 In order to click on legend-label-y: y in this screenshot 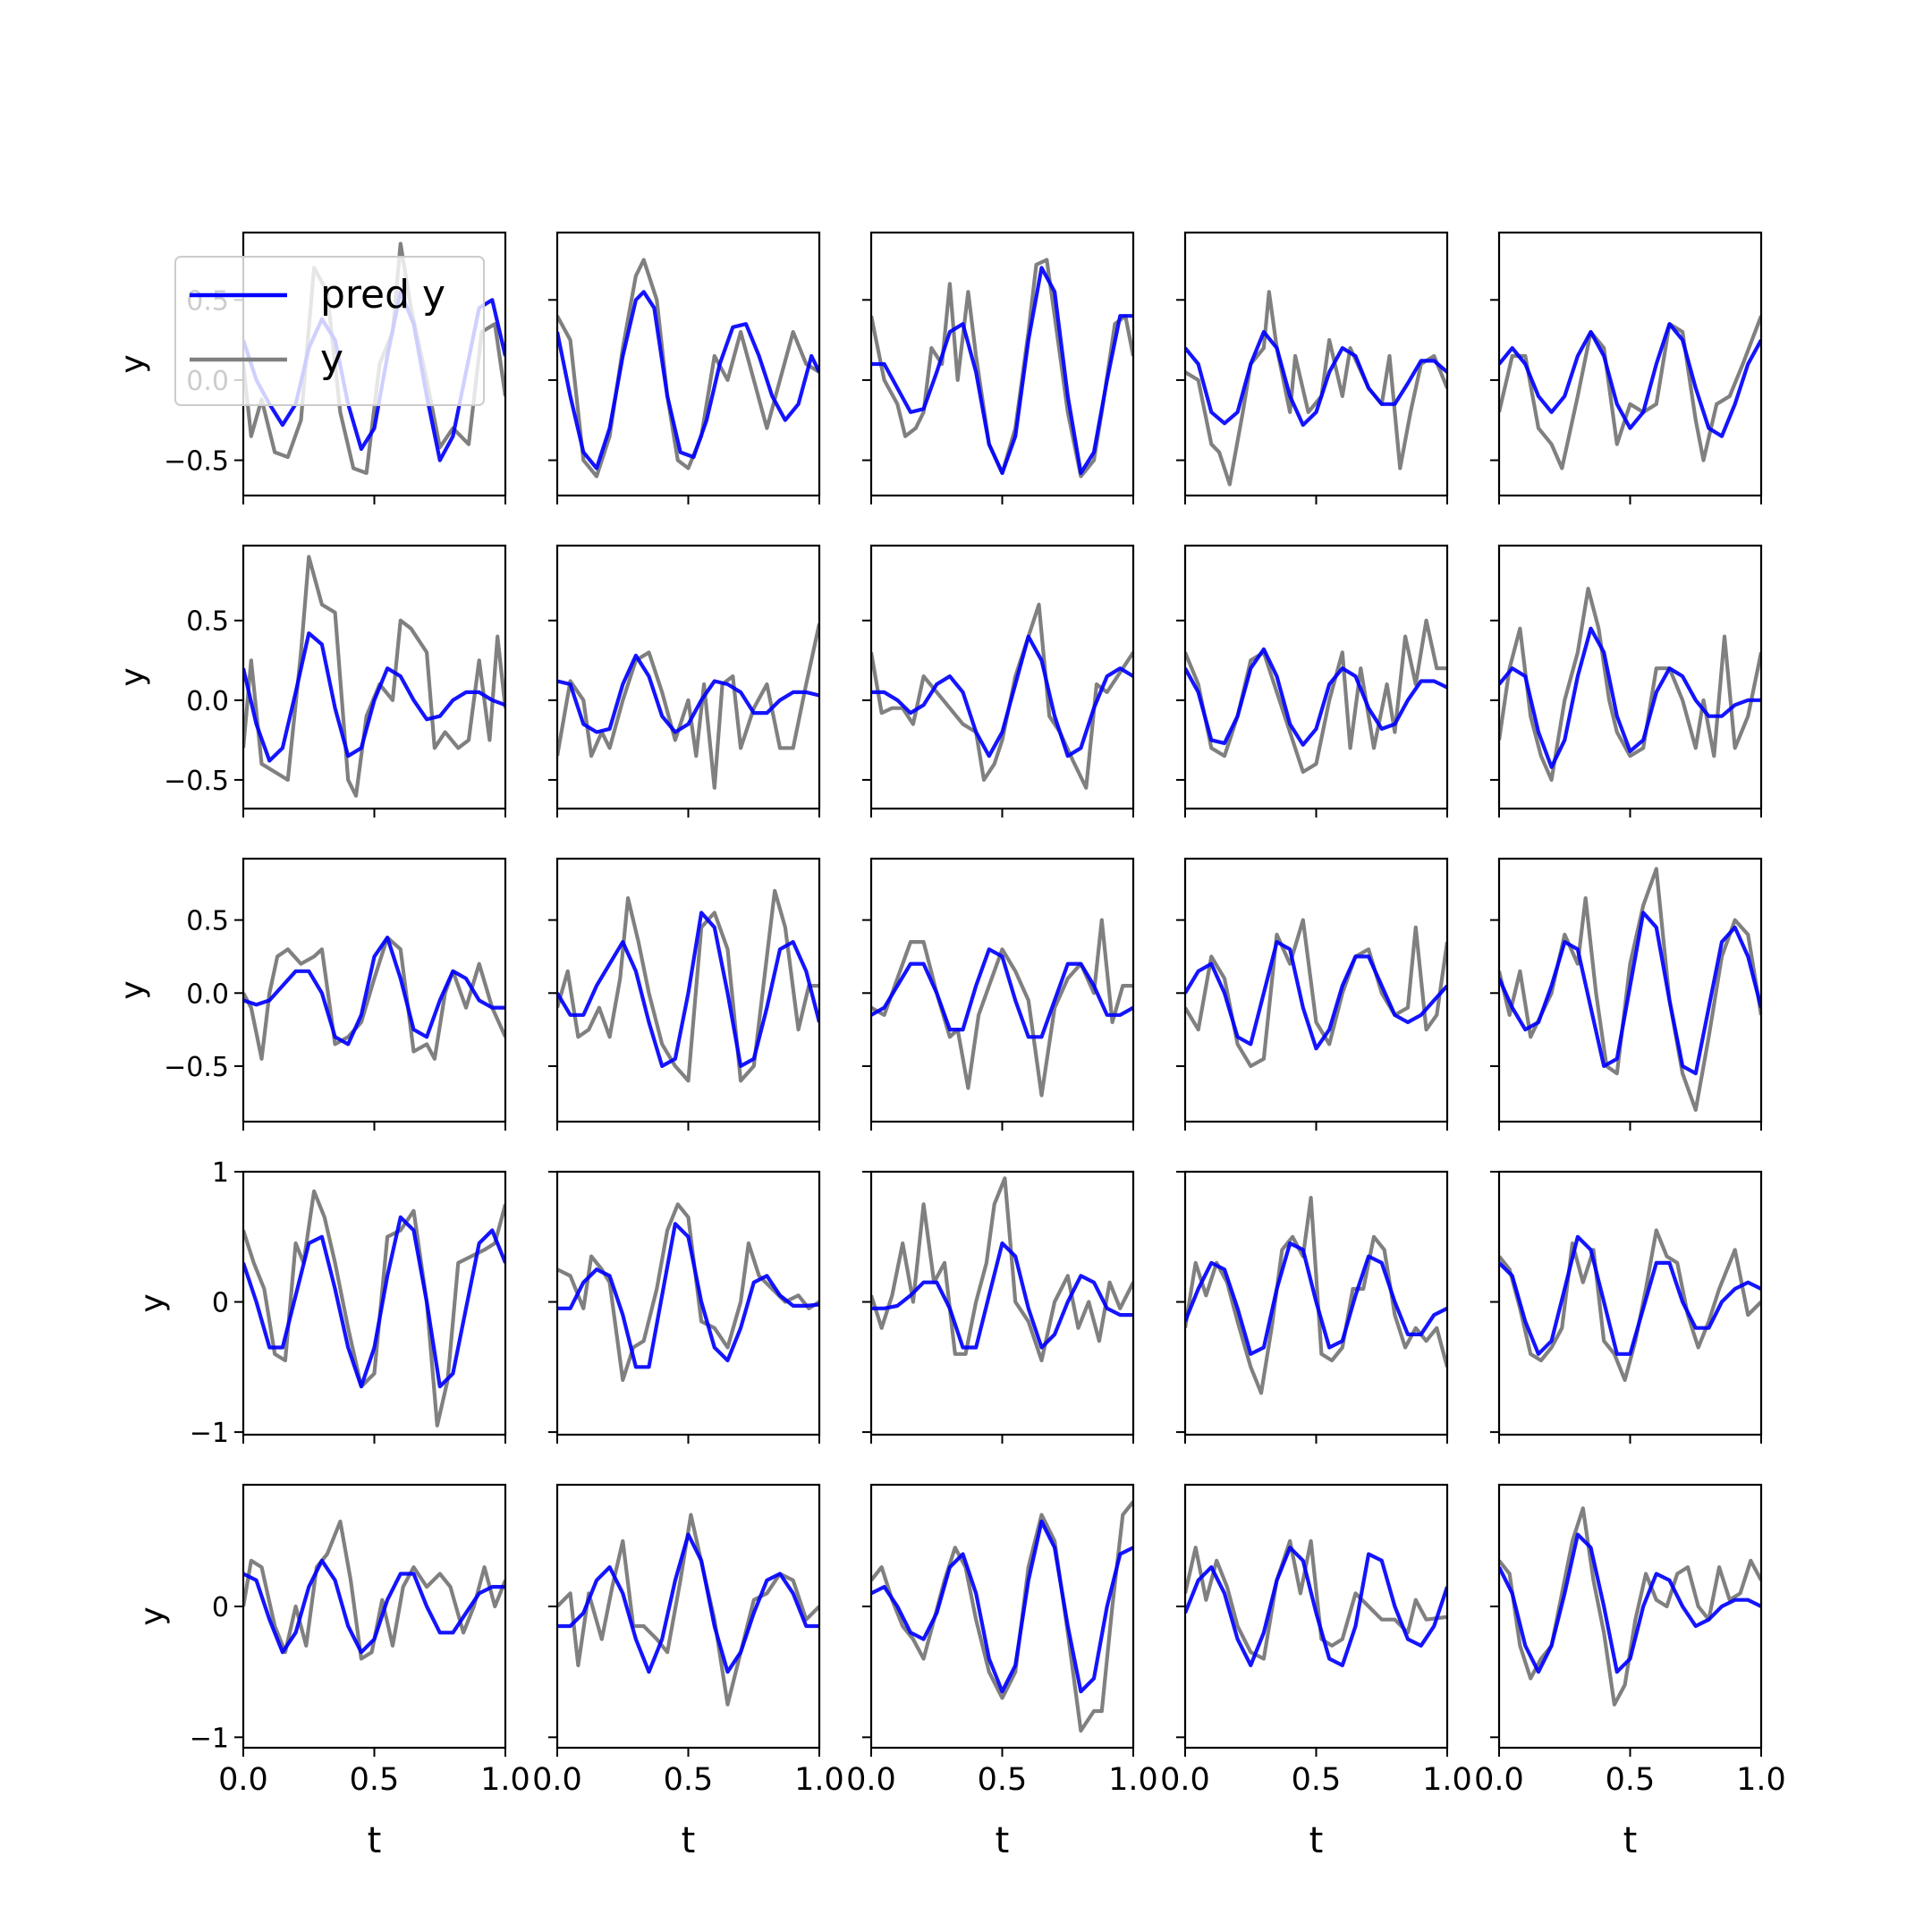, I will do `click(331, 359)`.